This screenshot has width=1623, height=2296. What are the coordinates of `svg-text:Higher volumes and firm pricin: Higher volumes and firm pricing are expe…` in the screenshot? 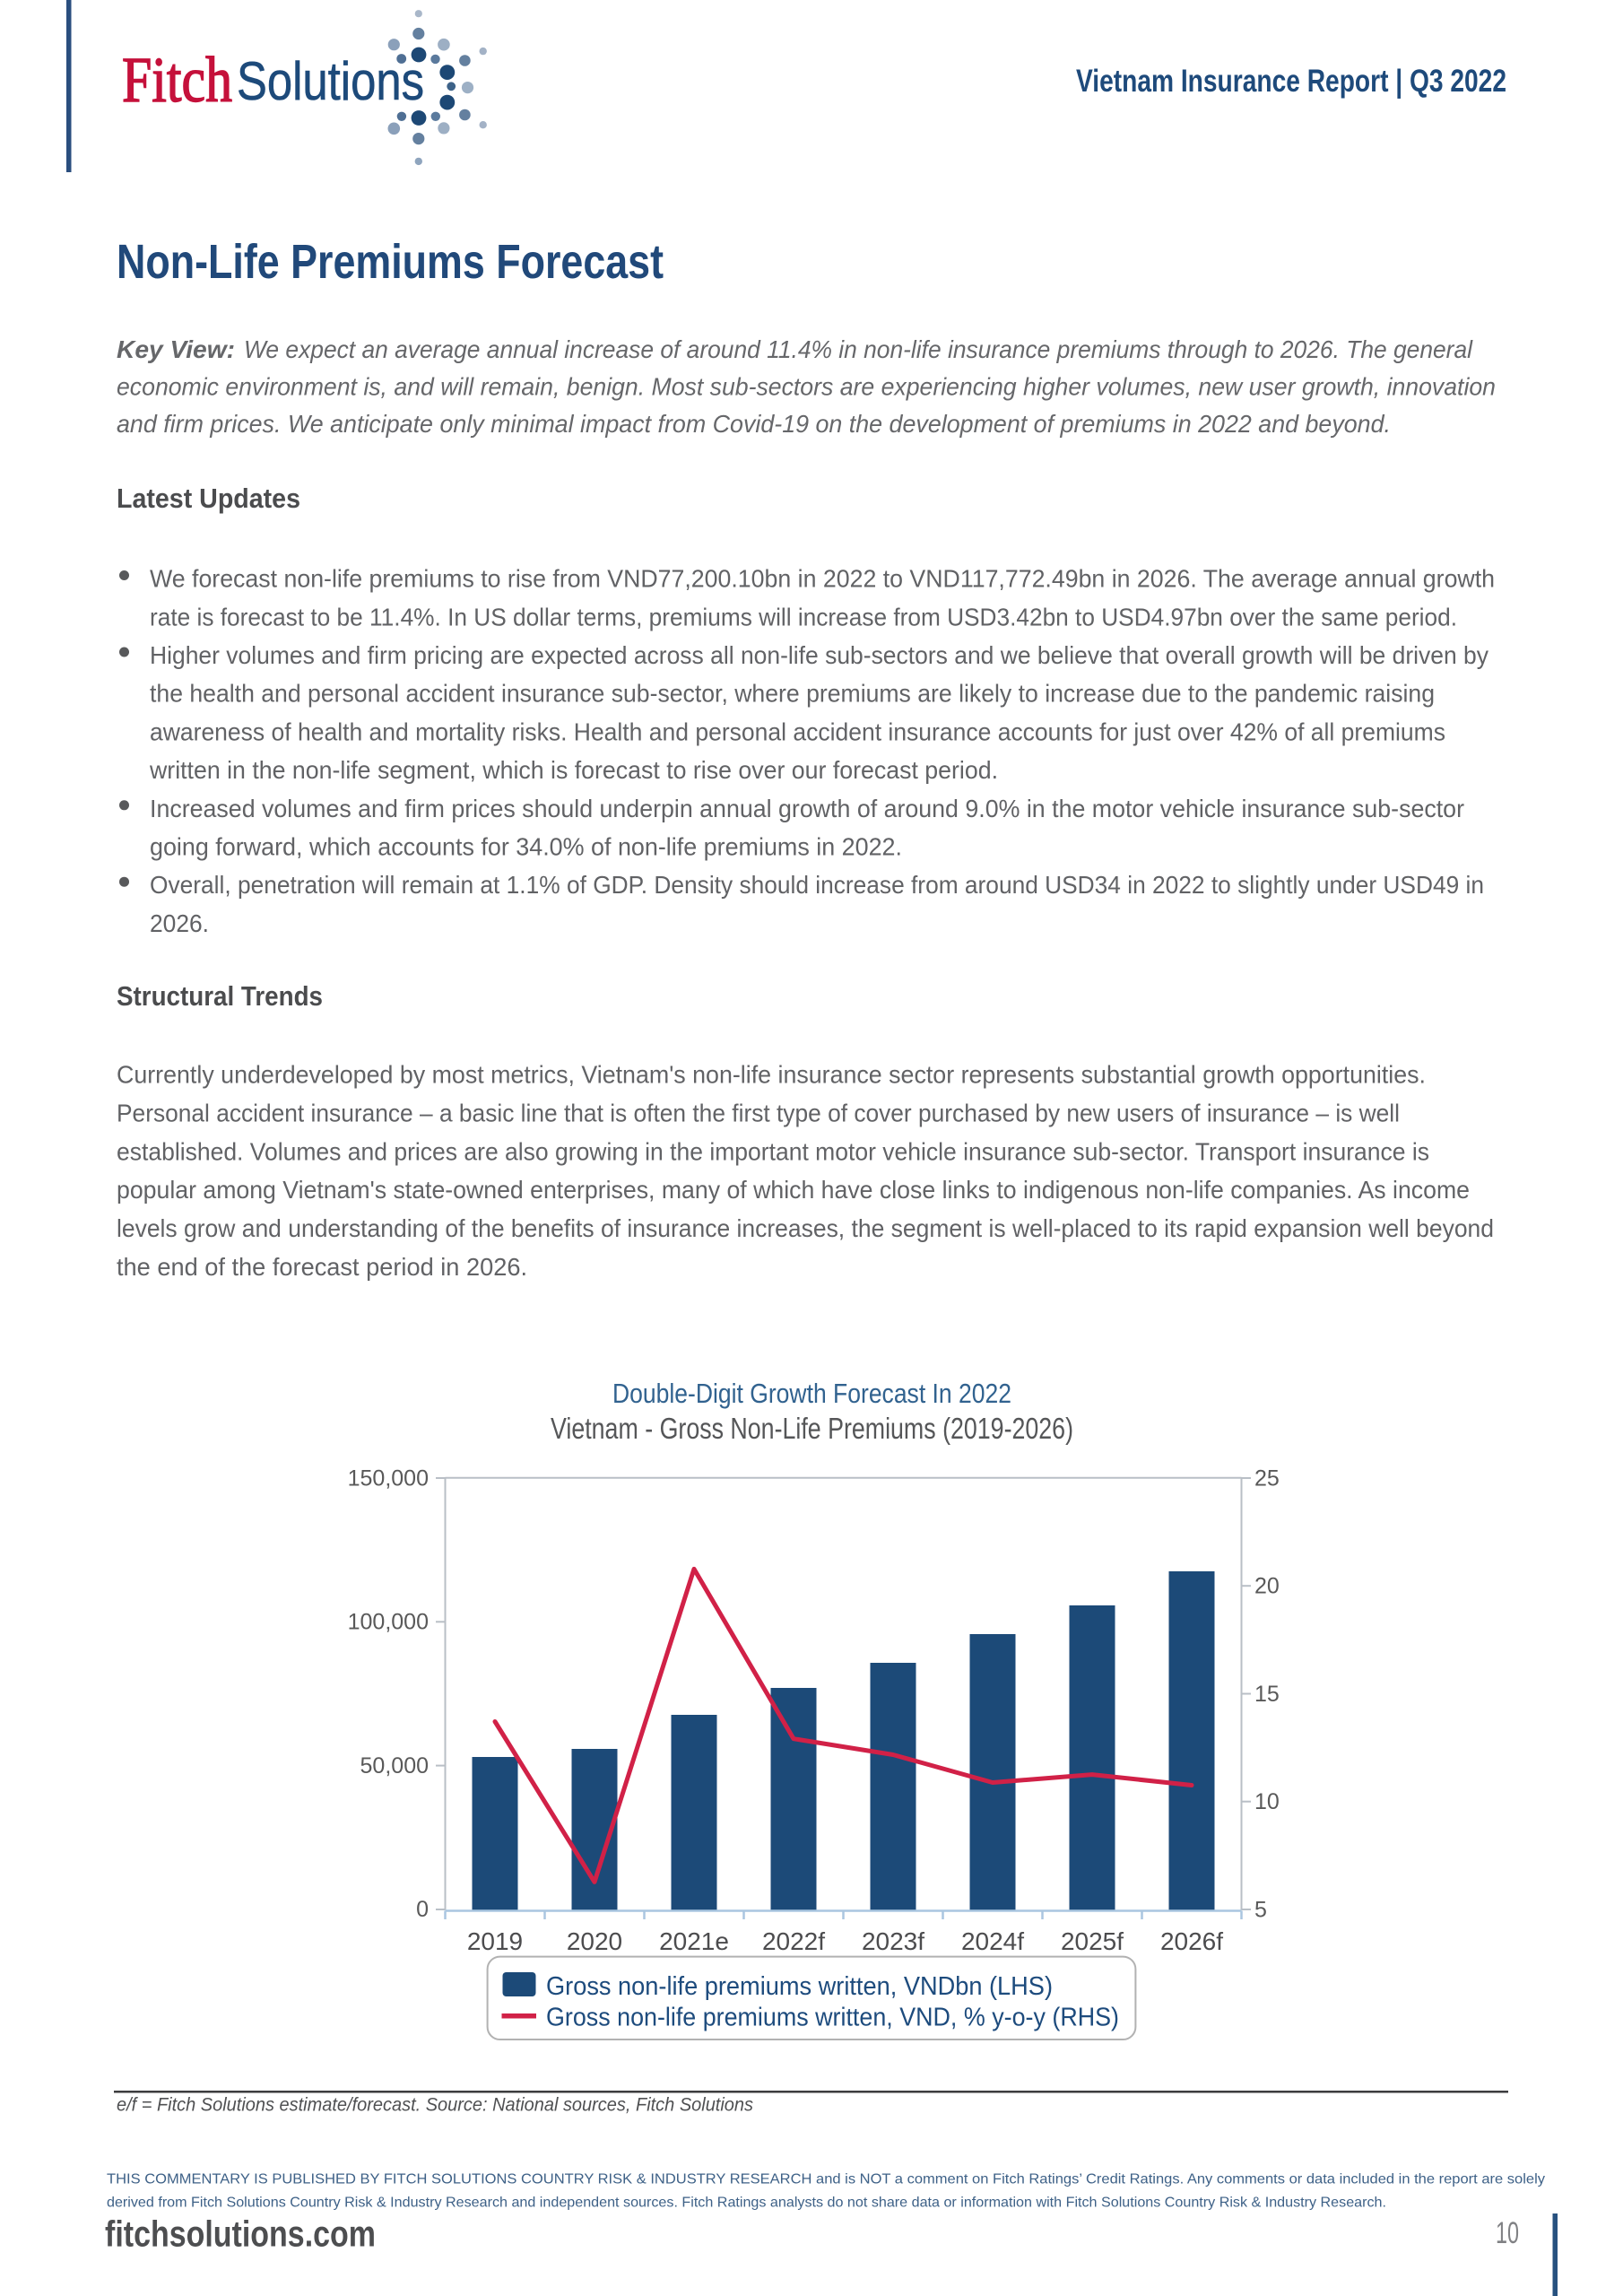 It's located at (819, 655).